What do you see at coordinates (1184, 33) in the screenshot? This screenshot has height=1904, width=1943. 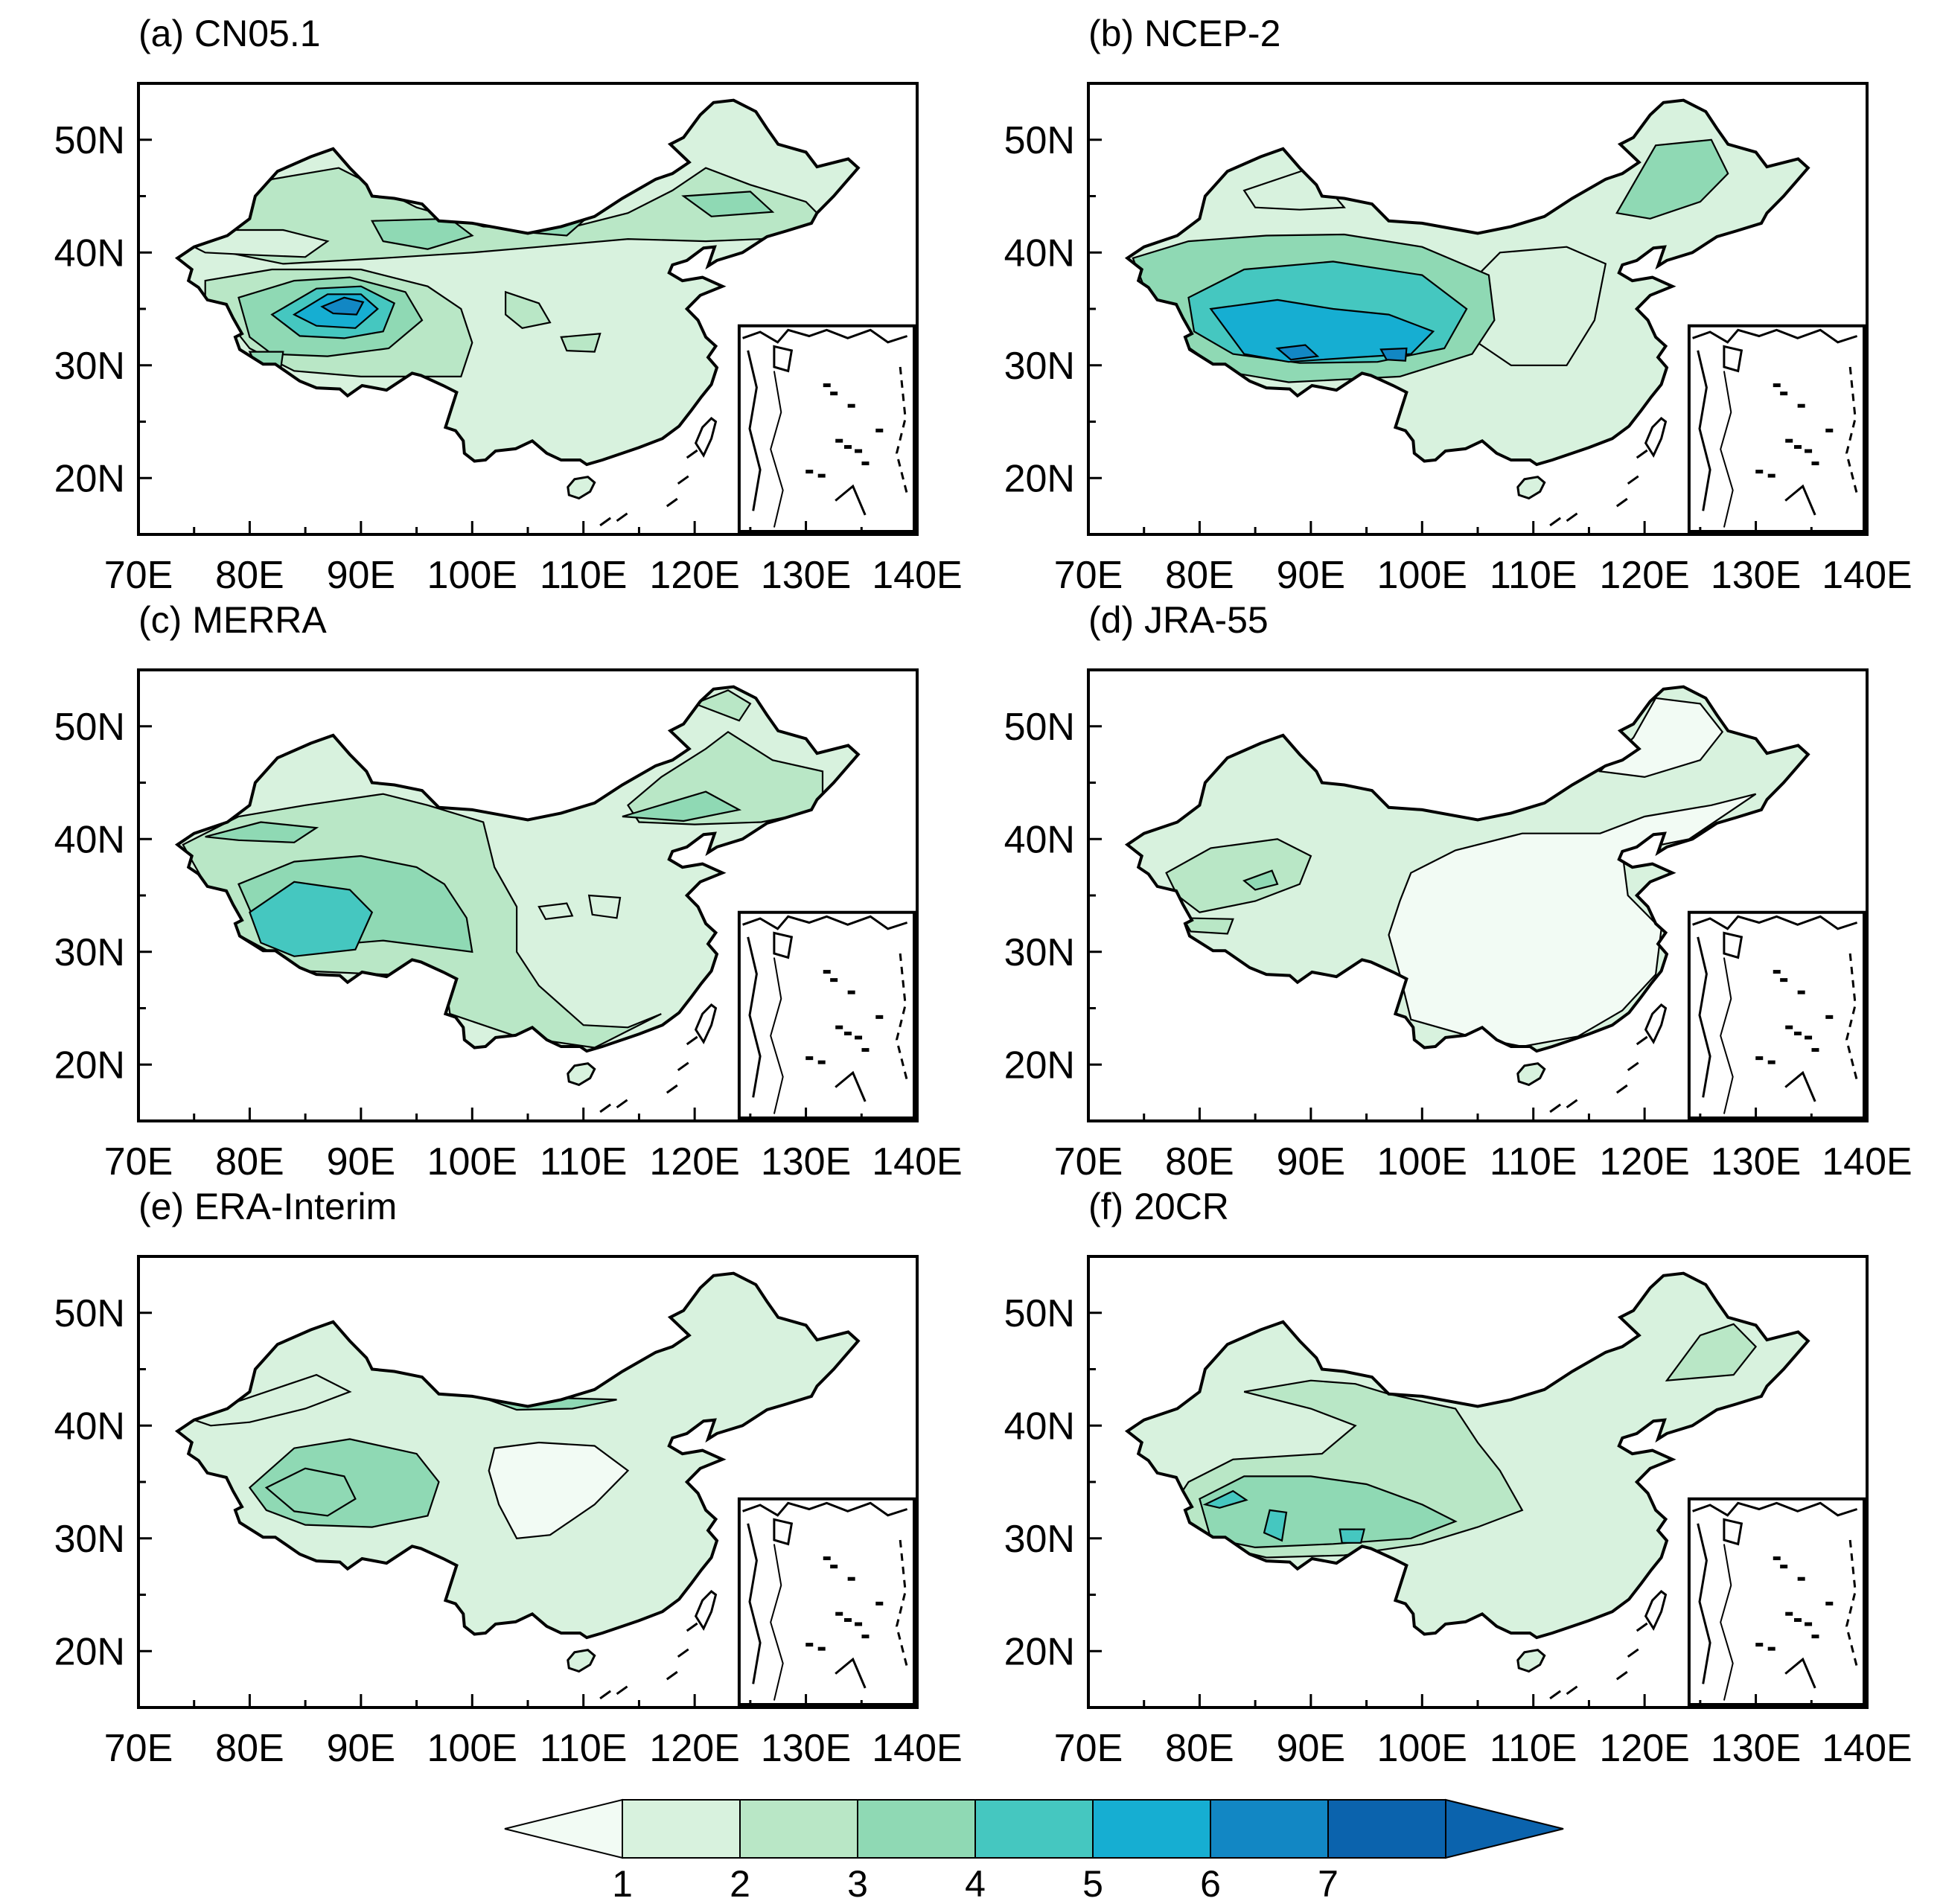 I see `panel-title: (b) NCEP-2` at bounding box center [1184, 33].